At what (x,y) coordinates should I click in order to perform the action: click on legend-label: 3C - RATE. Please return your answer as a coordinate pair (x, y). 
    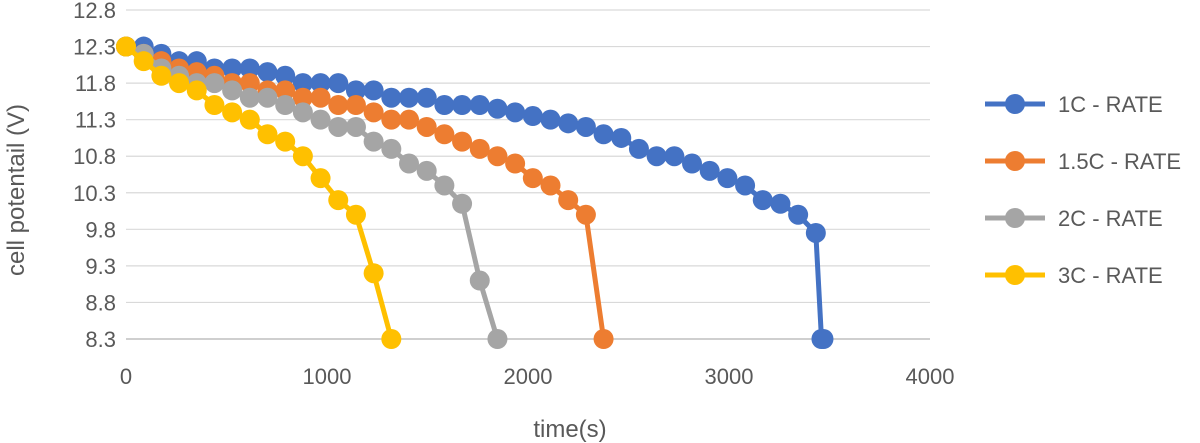
    Looking at the image, I should click on (1110, 275).